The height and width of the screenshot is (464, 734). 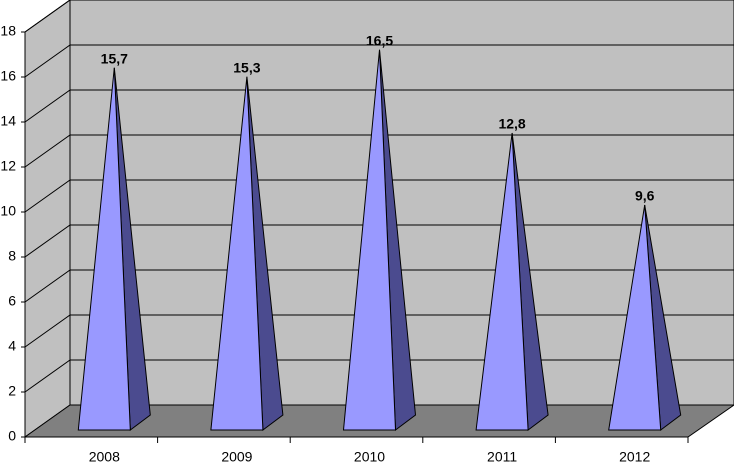 What do you see at coordinates (511, 124) in the screenshot?
I see `value-label: 12,8` at bounding box center [511, 124].